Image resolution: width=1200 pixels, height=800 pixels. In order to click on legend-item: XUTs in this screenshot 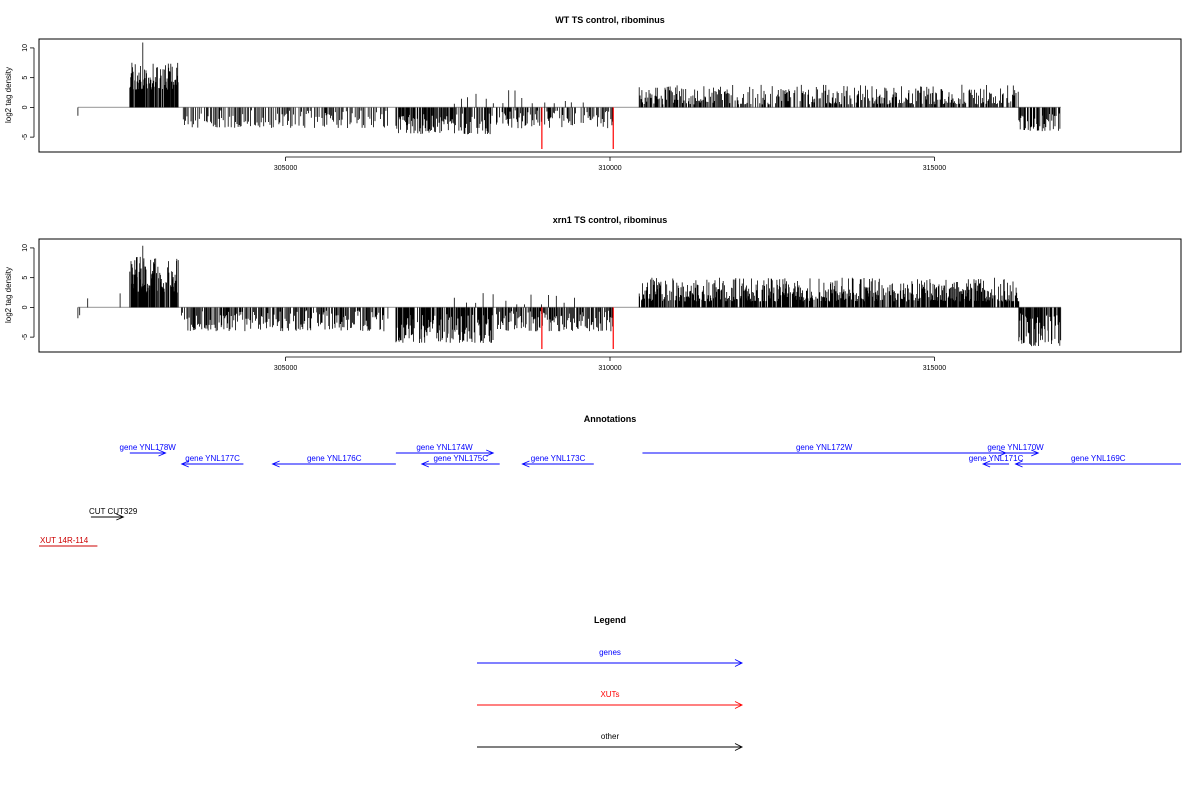, I will do `click(610, 699)`.